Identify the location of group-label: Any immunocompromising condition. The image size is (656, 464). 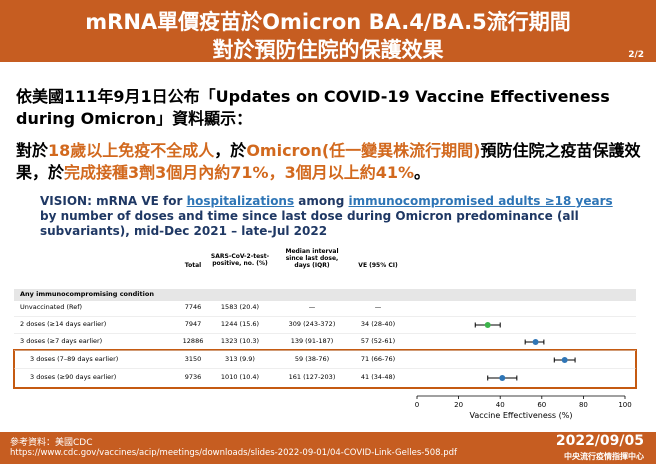
(87, 294).